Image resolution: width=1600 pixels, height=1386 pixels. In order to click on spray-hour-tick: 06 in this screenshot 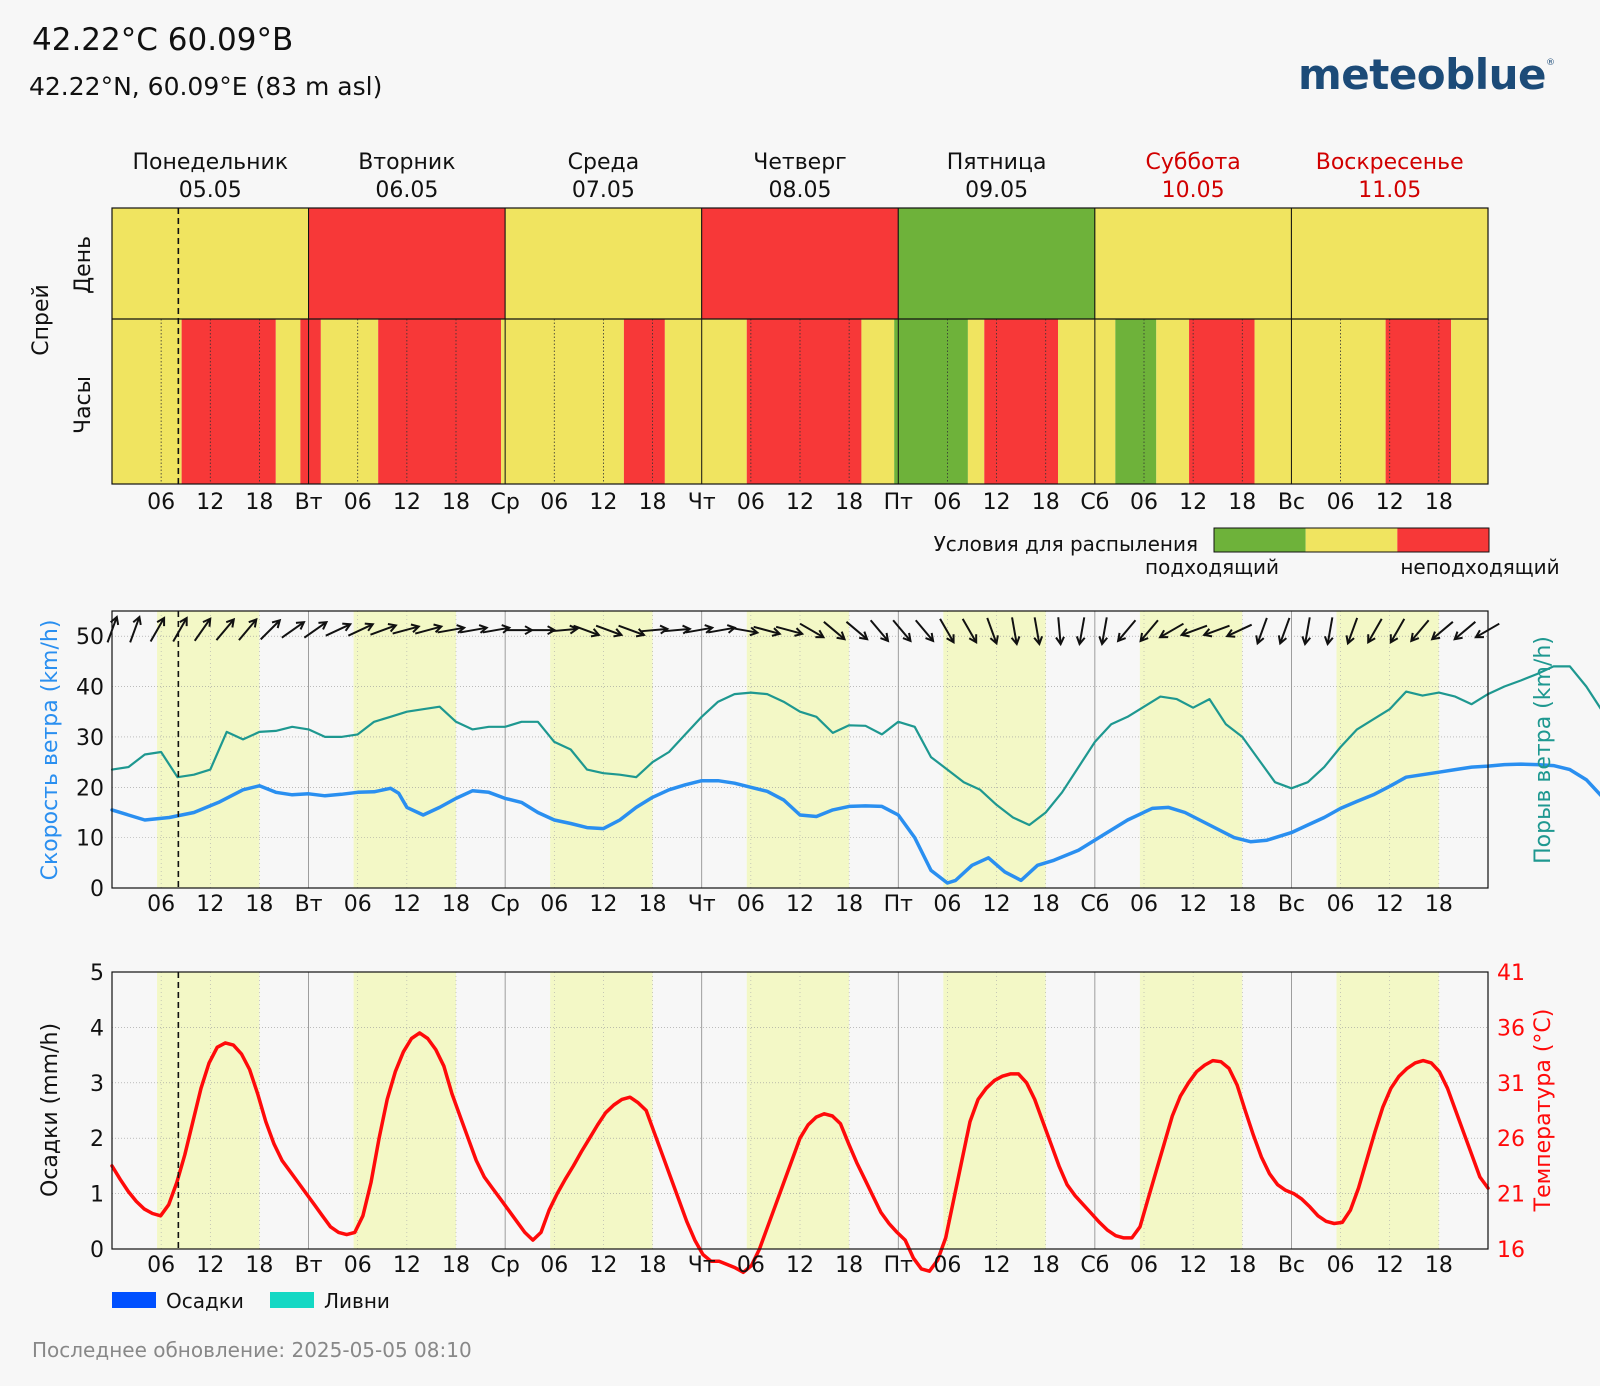, I will do `click(358, 502)`.